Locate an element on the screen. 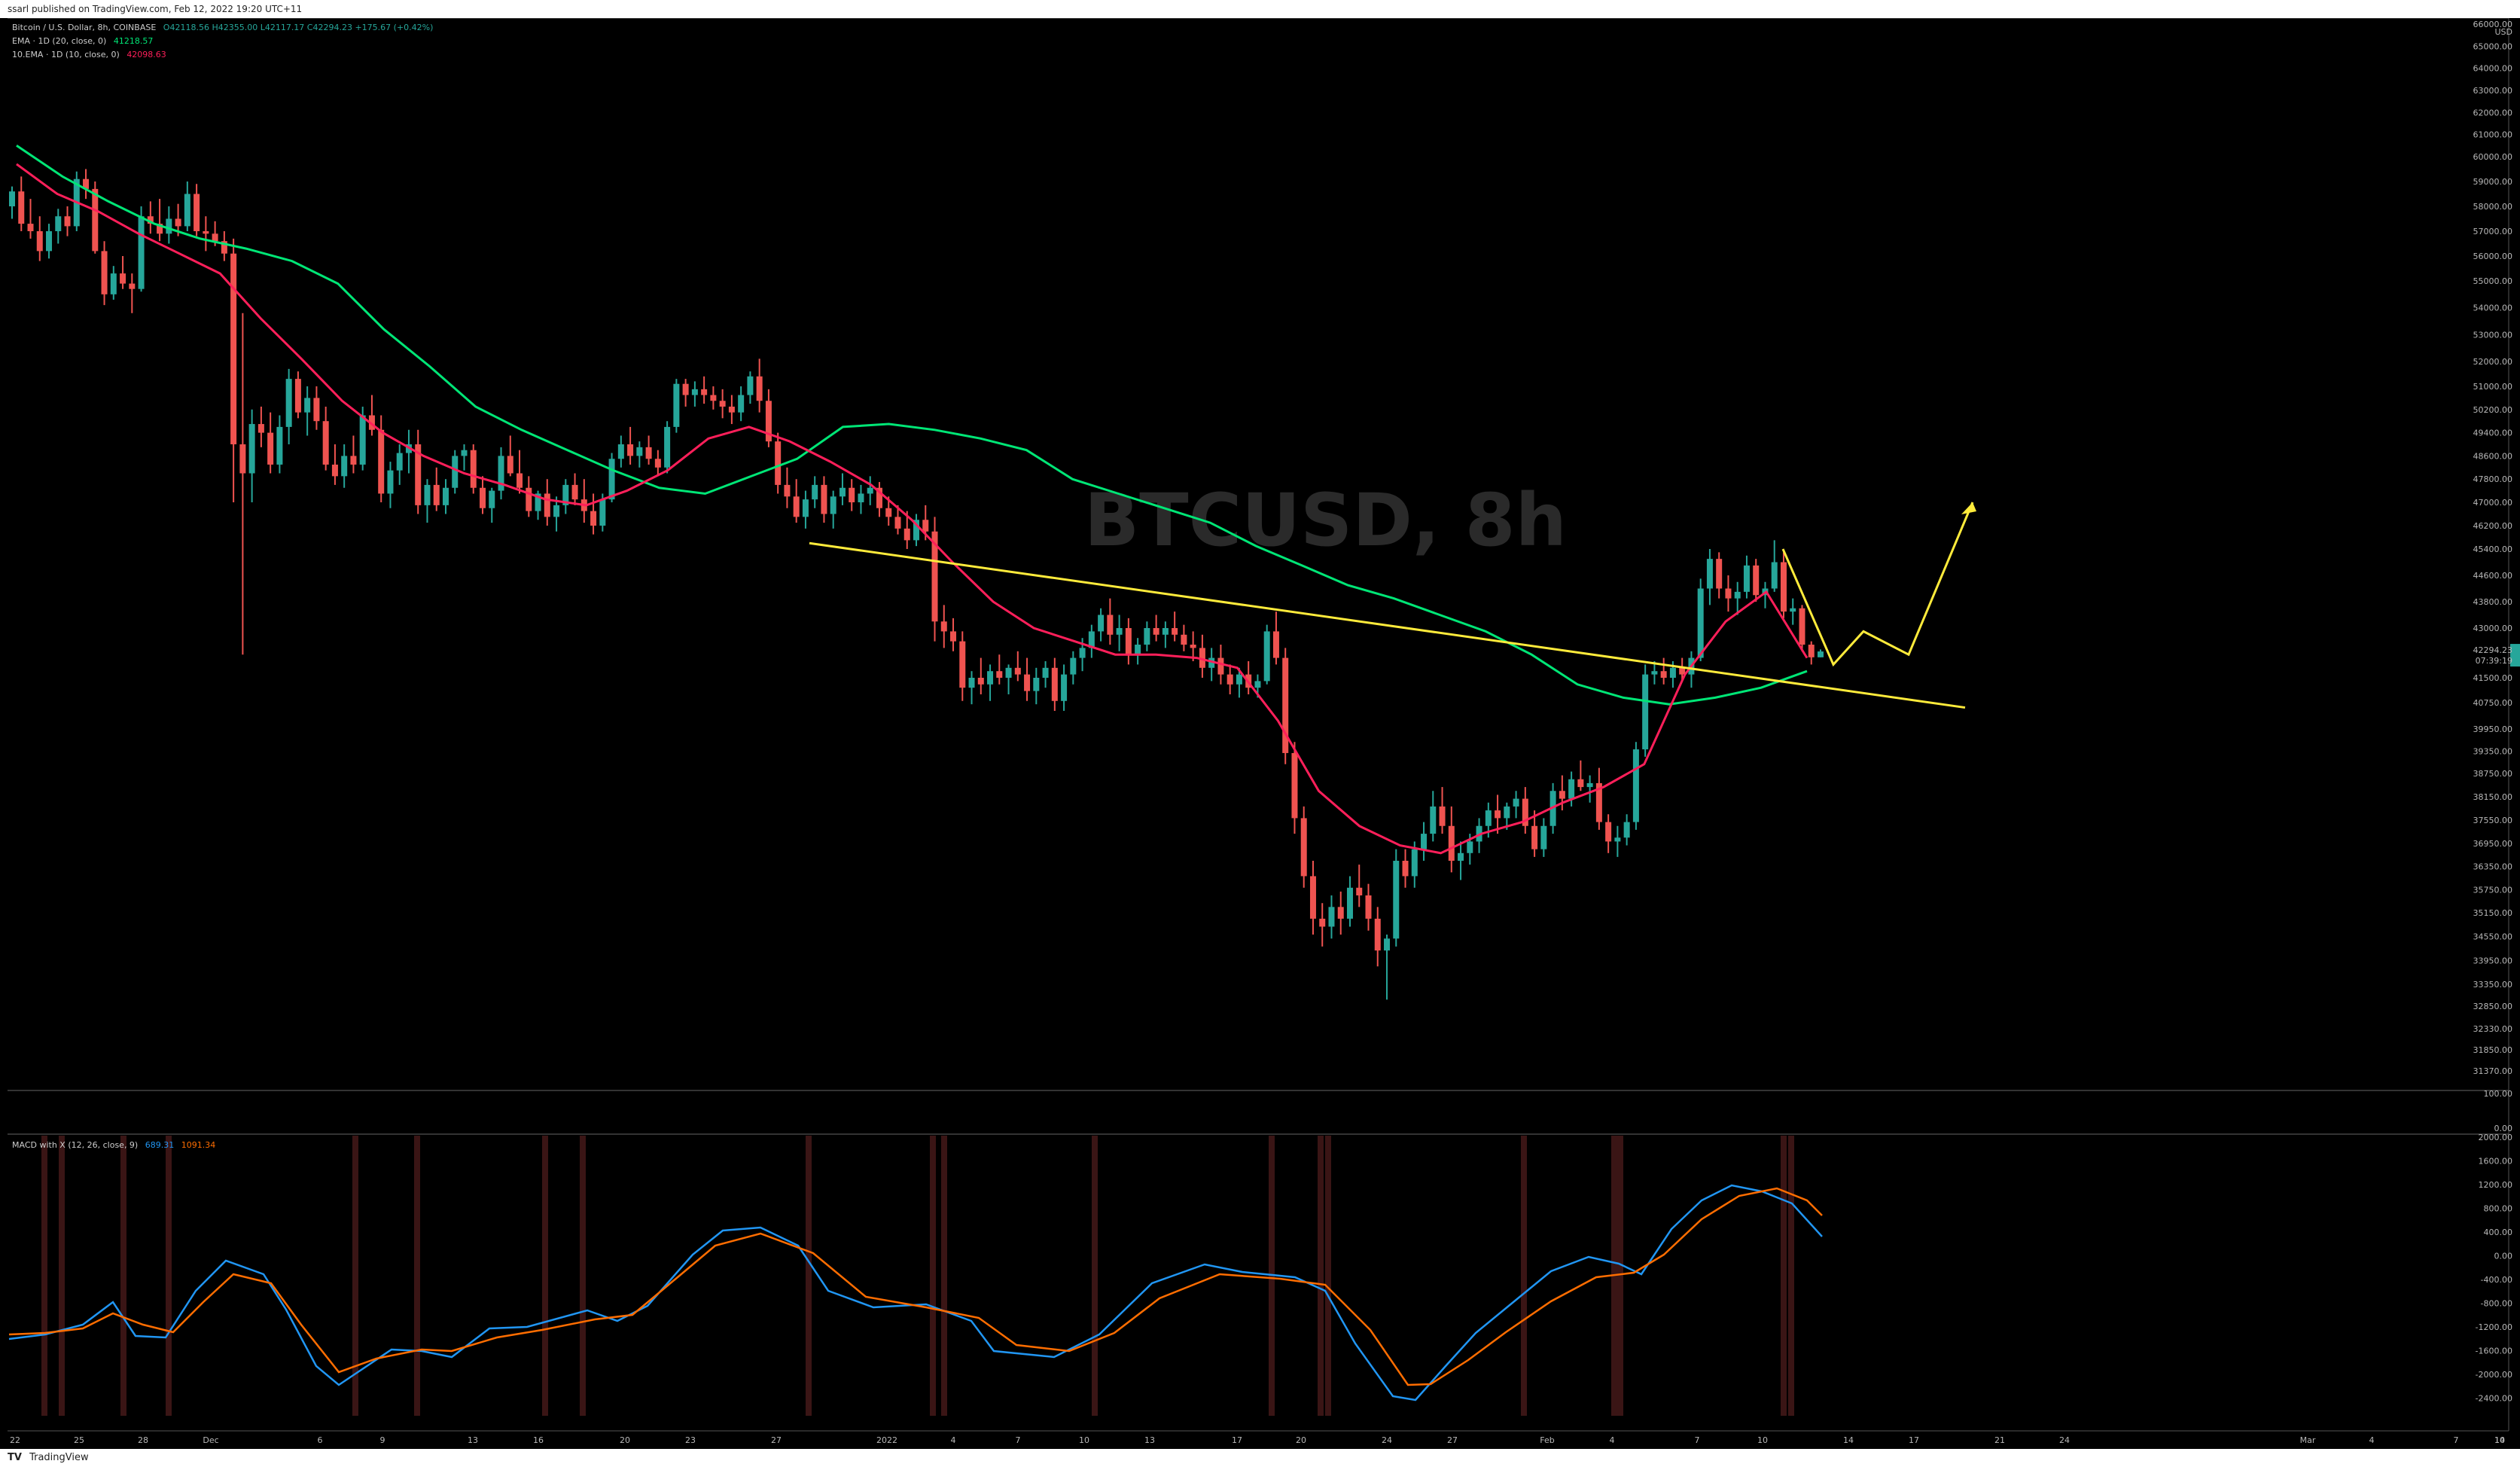  drawings is located at coordinates (1392, 605).